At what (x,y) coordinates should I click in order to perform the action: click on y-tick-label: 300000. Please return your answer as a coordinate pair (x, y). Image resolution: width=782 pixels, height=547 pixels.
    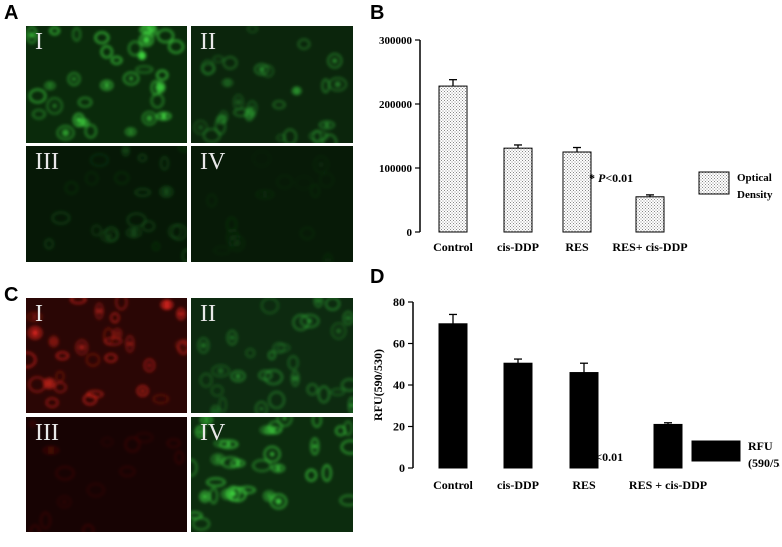
    Looking at the image, I should click on (396, 41).